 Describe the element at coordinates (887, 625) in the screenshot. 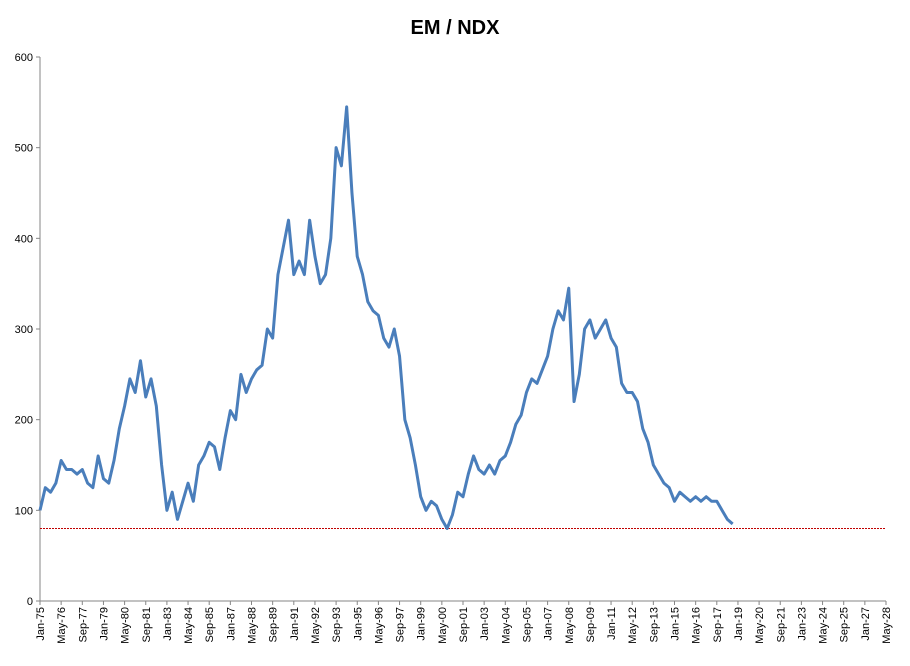

I see `x-tick-label: May-28` at that location.